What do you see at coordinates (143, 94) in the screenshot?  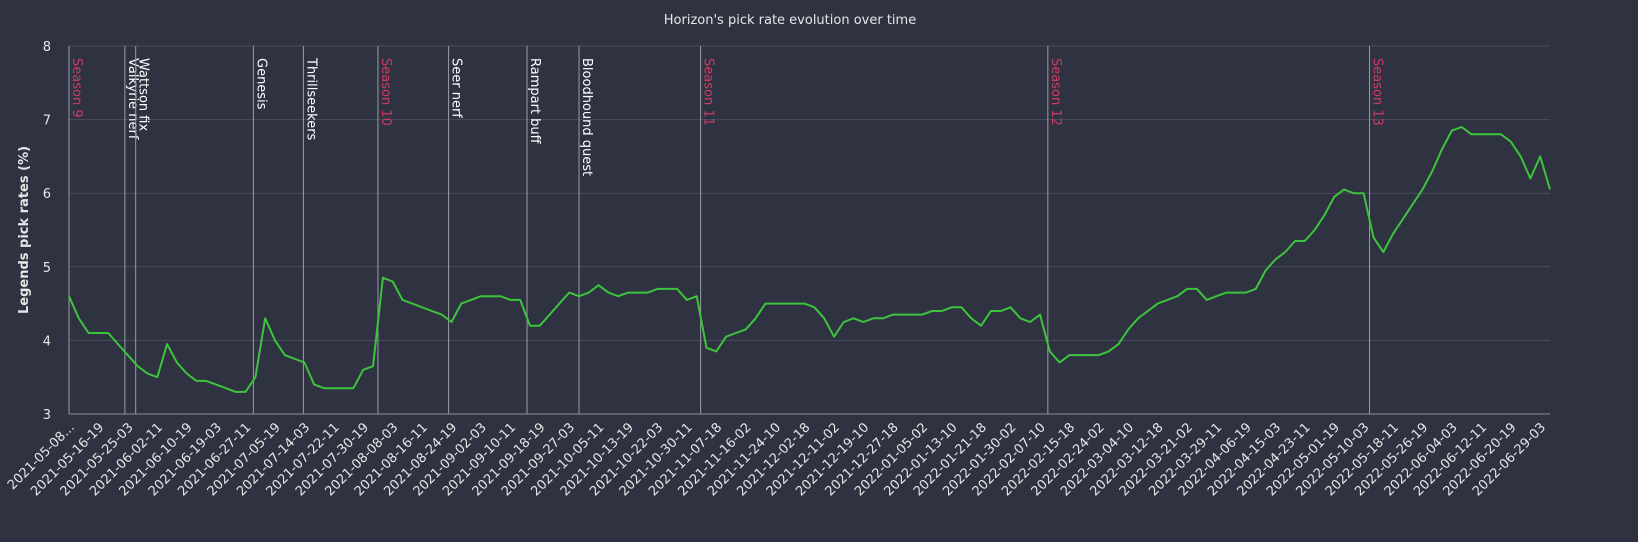 I see `event-label: Wattson fix` at bounding box center [143, 94].